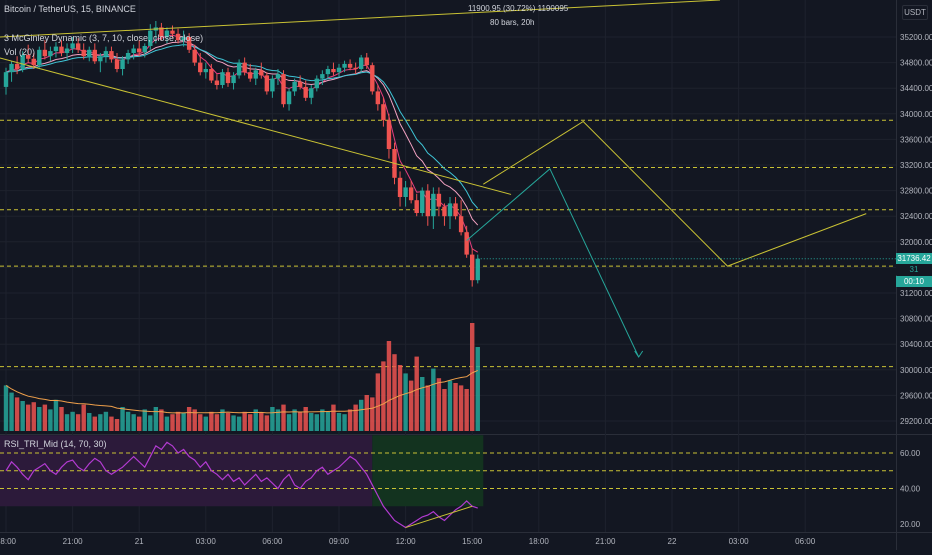 Image resolution: width=932 pixels, height=555 pixels. I want to click on currency-button: USDT, so click(915, 12).